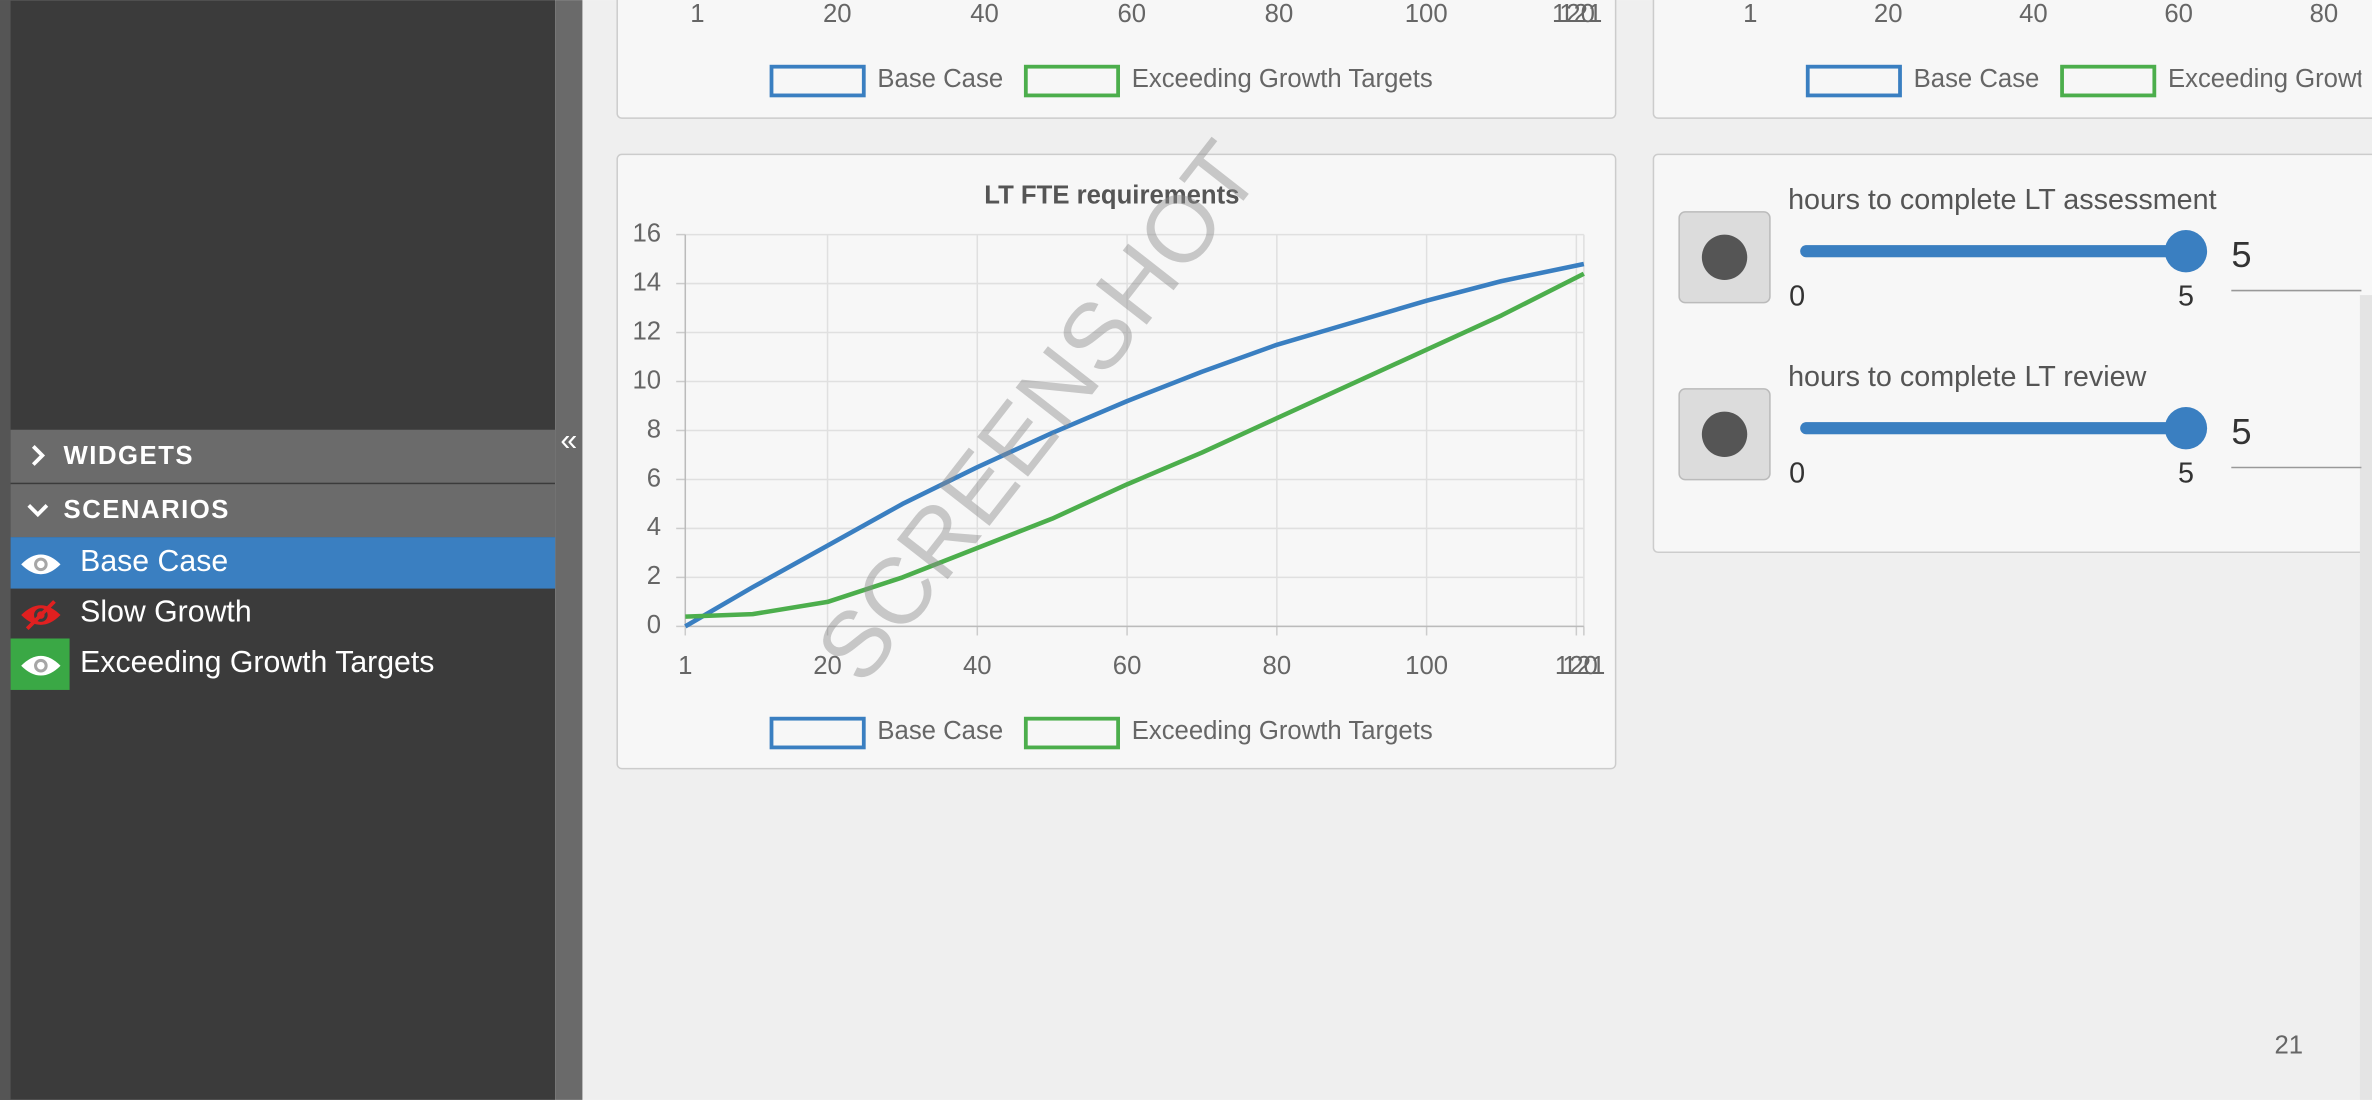 The height and width of the screenshot is (1100, 2372). I want to click on collapse-button: «, so click(568, 440).